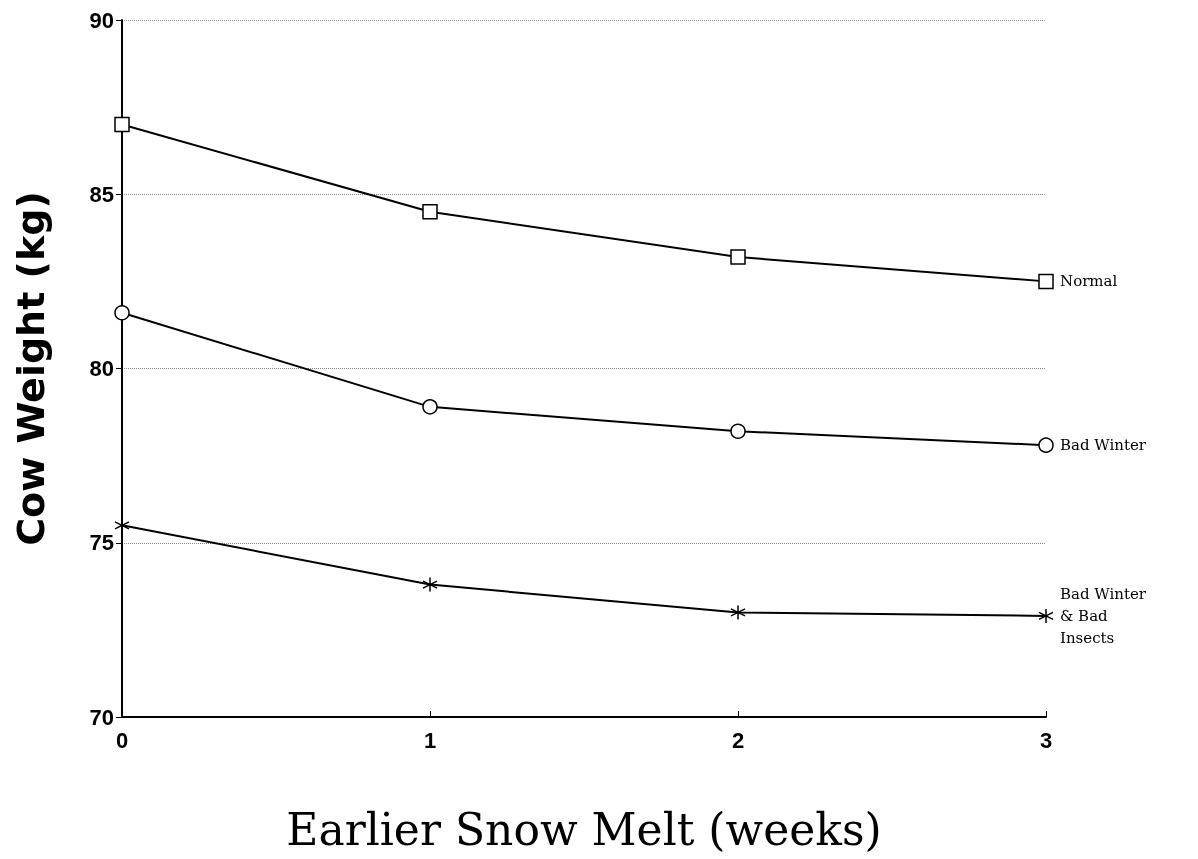  What do you see at coordinates (430, 740) in the screenshot?
I see `x-tick-label: 1` at bounding box center [430, 740].